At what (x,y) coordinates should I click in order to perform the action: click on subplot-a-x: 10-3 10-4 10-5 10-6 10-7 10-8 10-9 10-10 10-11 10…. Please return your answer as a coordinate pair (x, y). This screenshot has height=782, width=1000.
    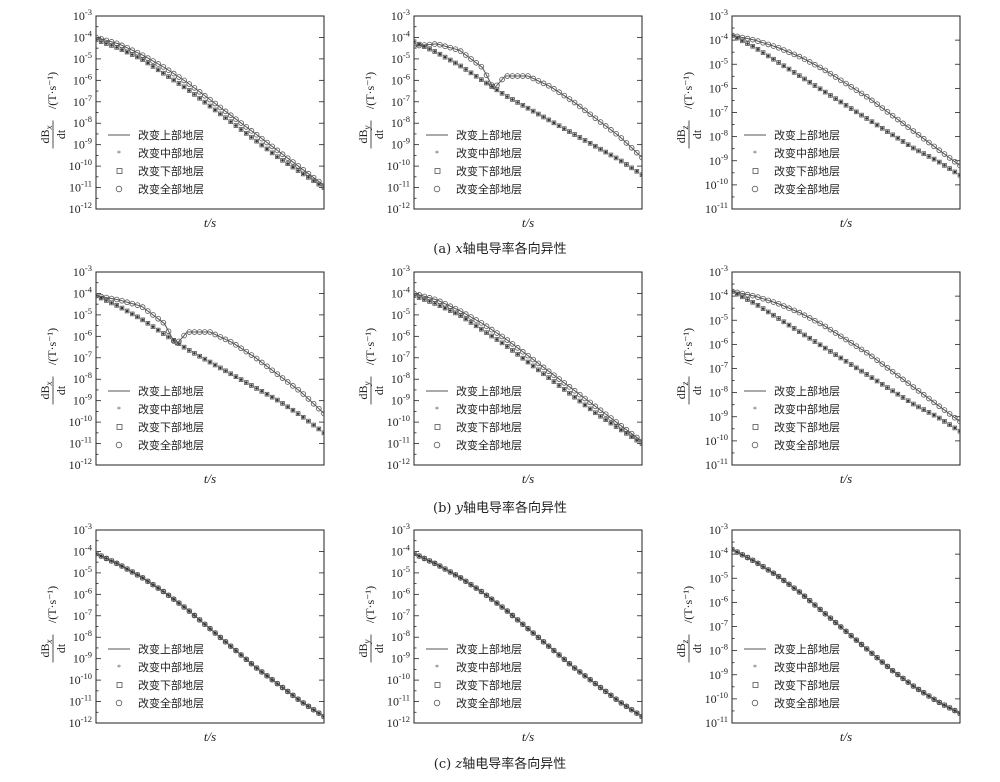
    Looking at the image, I should click on (181, 118).